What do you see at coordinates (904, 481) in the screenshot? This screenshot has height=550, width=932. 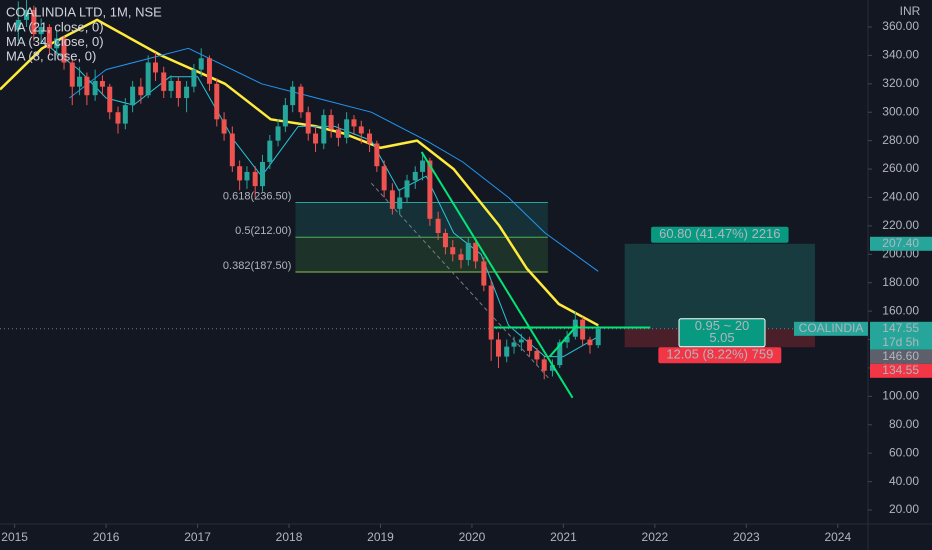 I see `y-tick-label: 40.00` at bounding box center [904, 481].